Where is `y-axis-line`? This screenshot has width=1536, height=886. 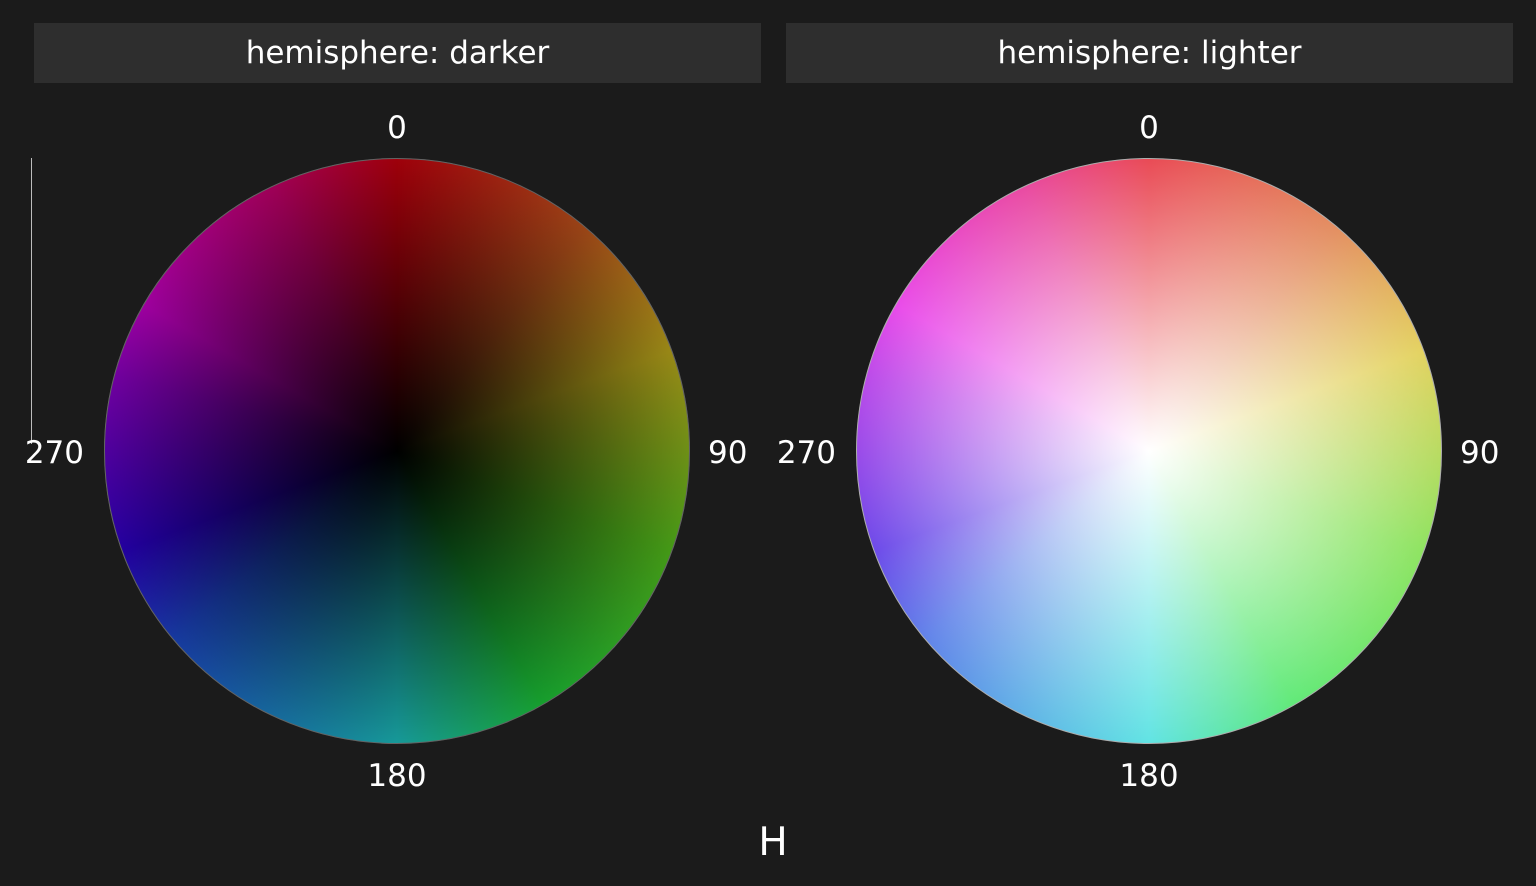 y-axis-line is located at coordinates (31, 301).